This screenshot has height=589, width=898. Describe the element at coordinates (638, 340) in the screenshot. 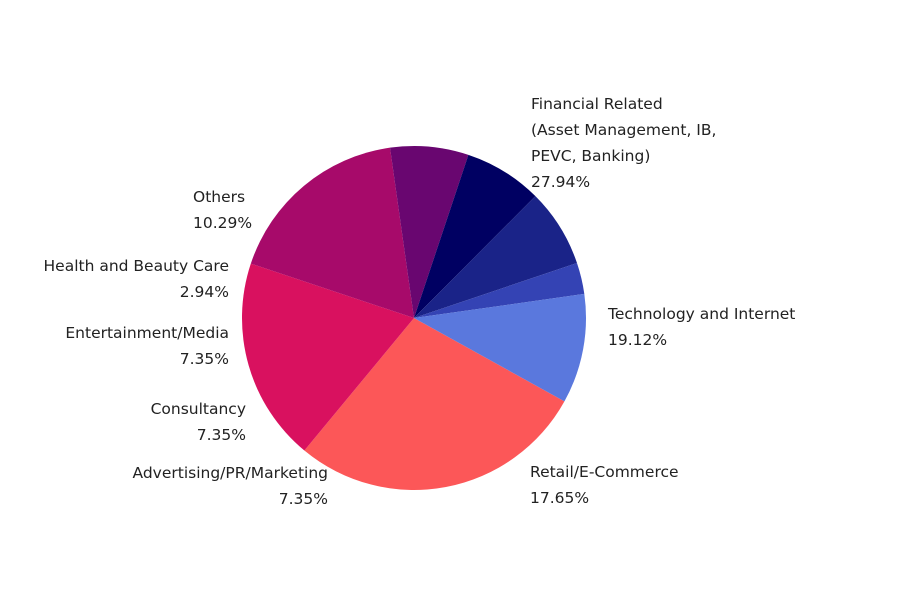

I see `percent-technology-and-internet: 19.12%` at that location.